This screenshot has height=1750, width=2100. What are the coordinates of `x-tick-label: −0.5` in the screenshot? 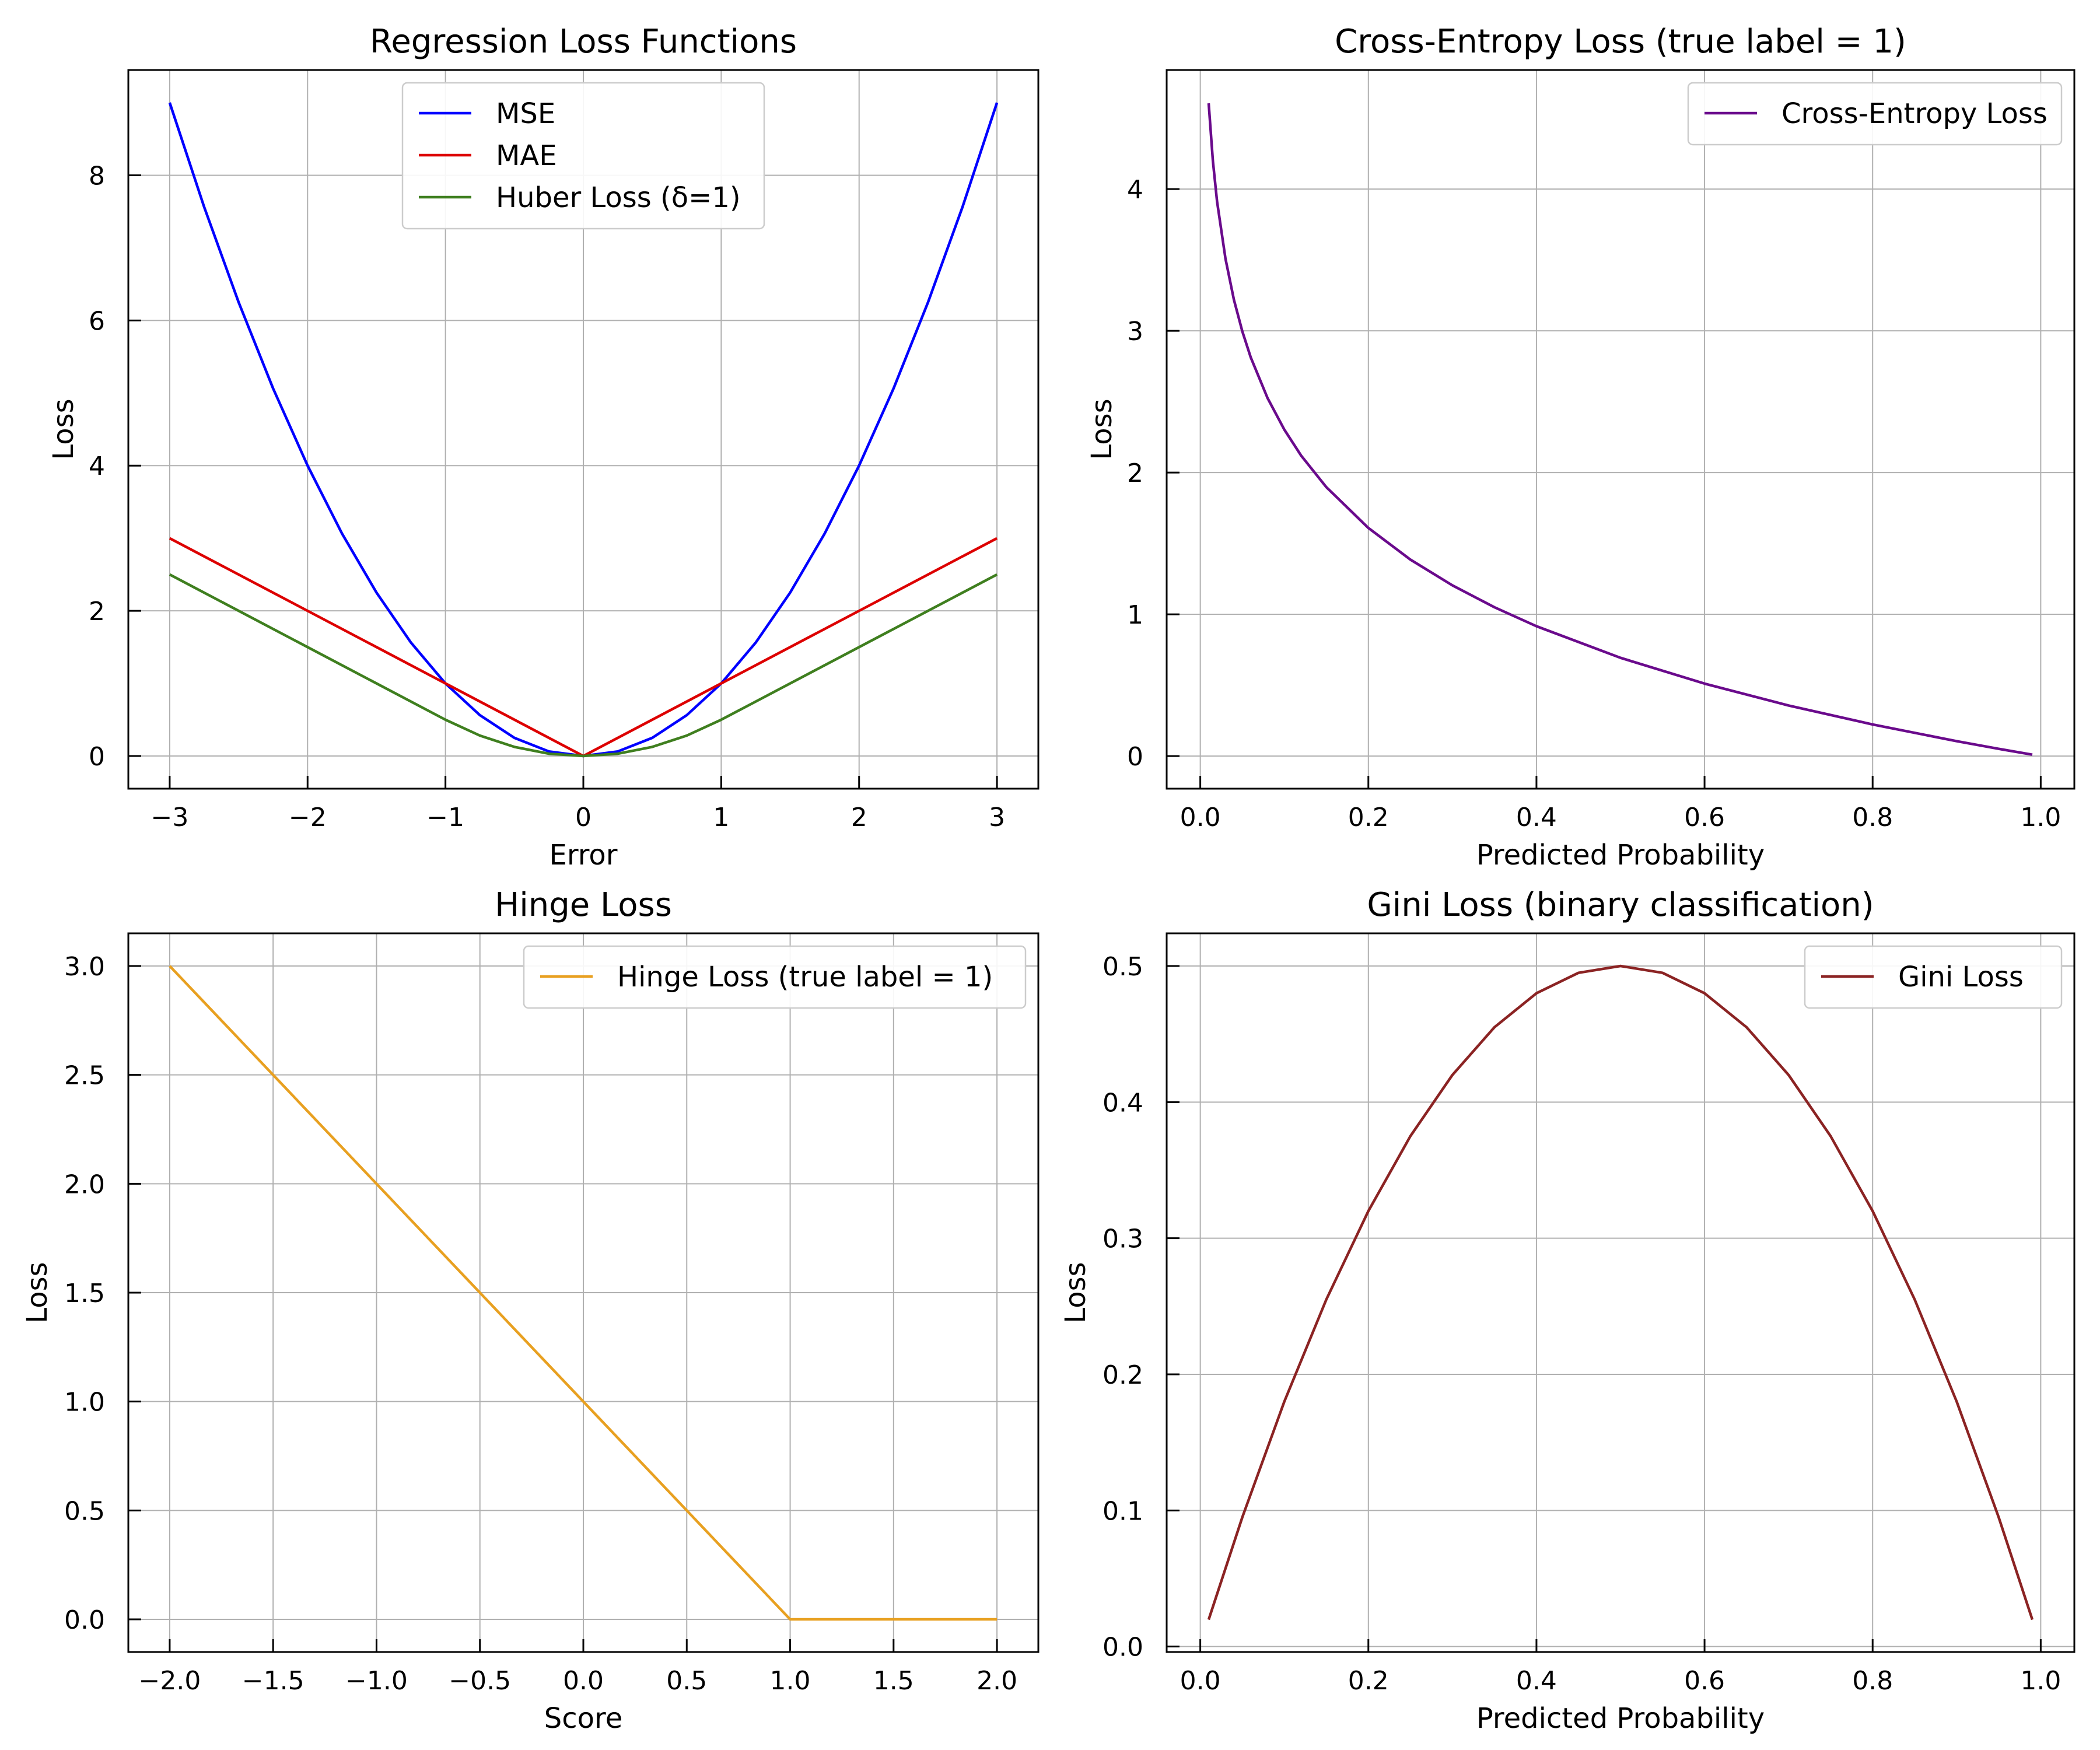 It's located at (480, 1681).